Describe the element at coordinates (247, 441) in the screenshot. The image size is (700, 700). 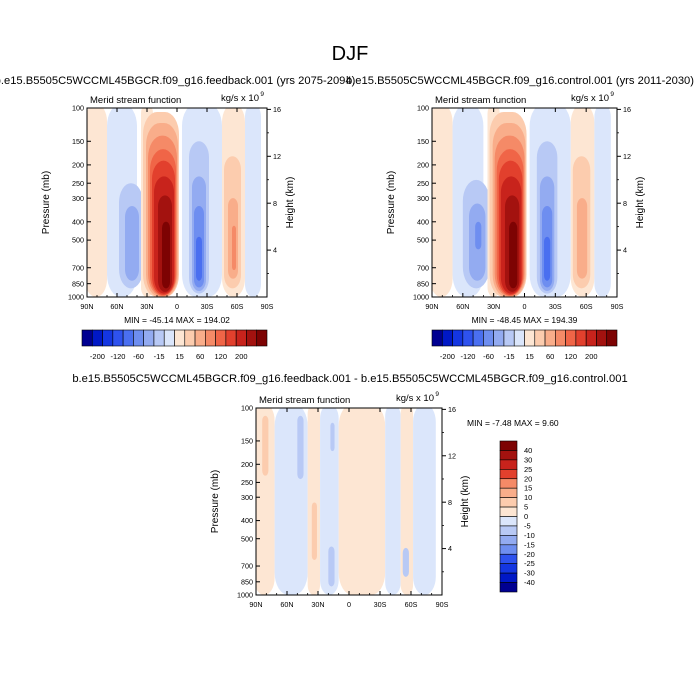
I see `difference-y-tick-label: 150` at that location.